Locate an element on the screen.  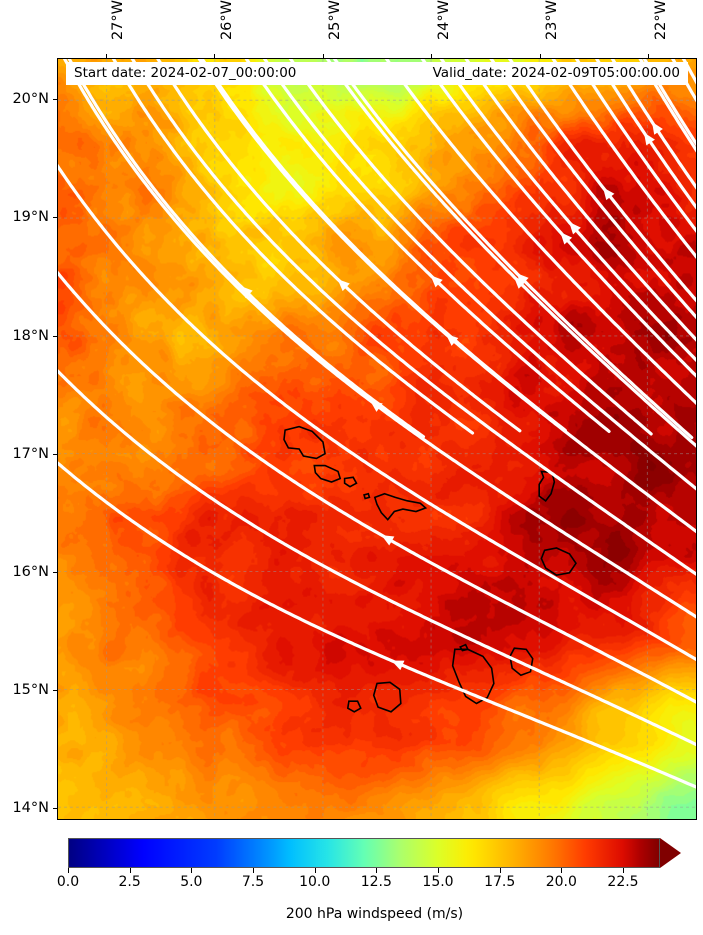
colorbar-tick-label: 5.0 is located at coordinates (191, 882).